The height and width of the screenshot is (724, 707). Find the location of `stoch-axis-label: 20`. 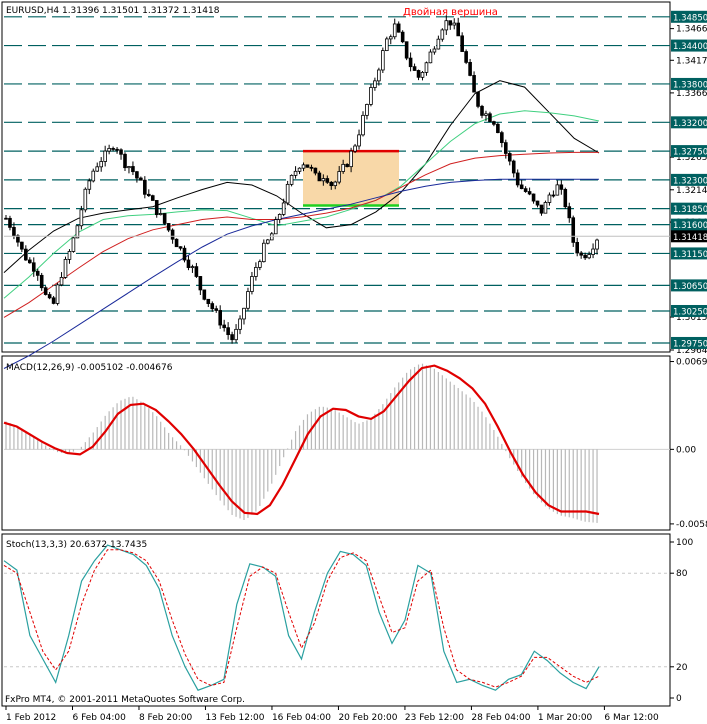

stoch-axis-label: 20 is located at coordinates (682, 668).